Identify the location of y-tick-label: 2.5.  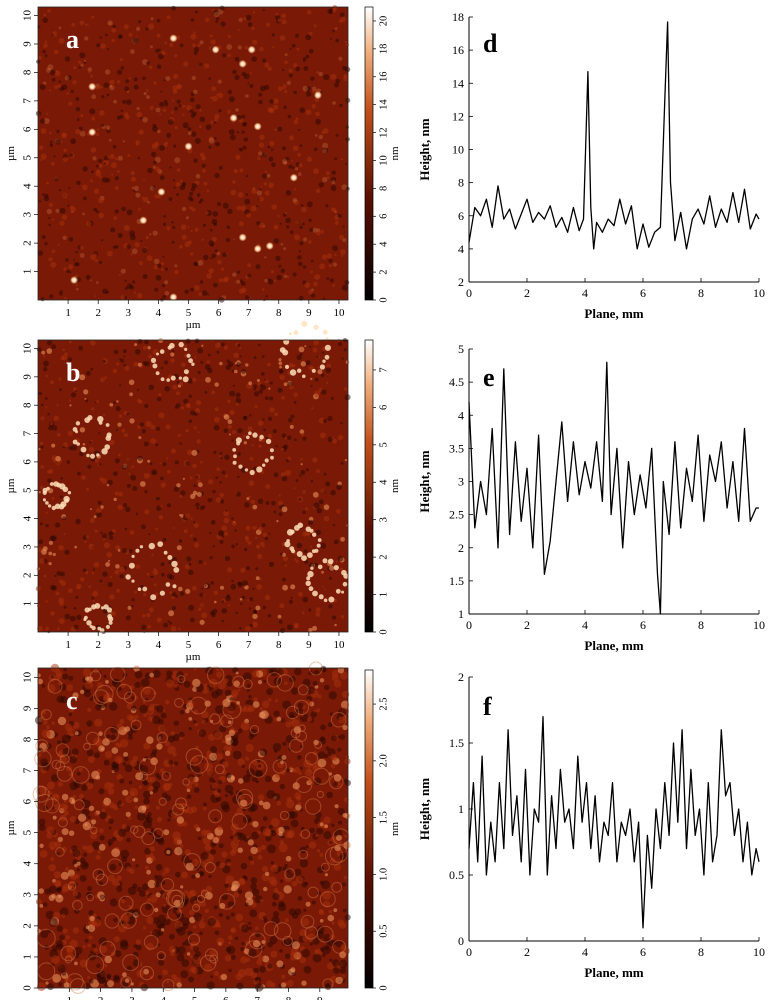
(456, 515).